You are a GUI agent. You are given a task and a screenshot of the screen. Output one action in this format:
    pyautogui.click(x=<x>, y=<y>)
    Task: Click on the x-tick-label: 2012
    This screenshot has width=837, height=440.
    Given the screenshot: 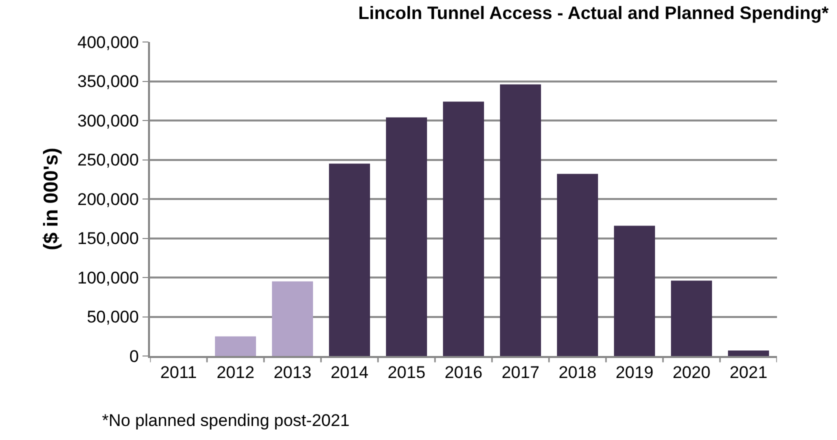 What is the action you would take?
    pyautogui.click(x=235, y=372)
    